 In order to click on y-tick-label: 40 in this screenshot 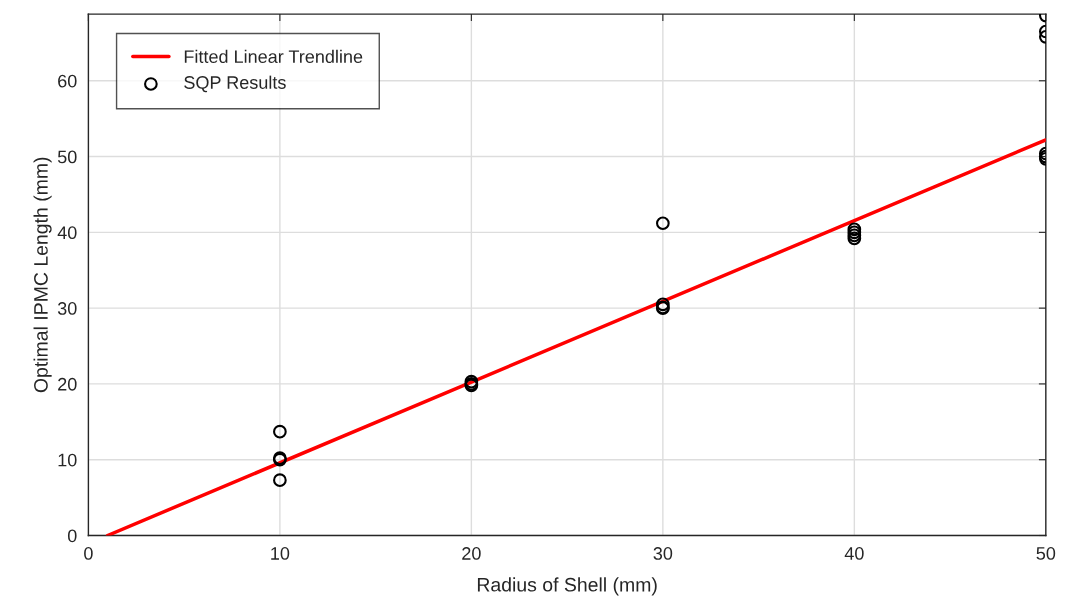, I will do `click(67, 233)`.